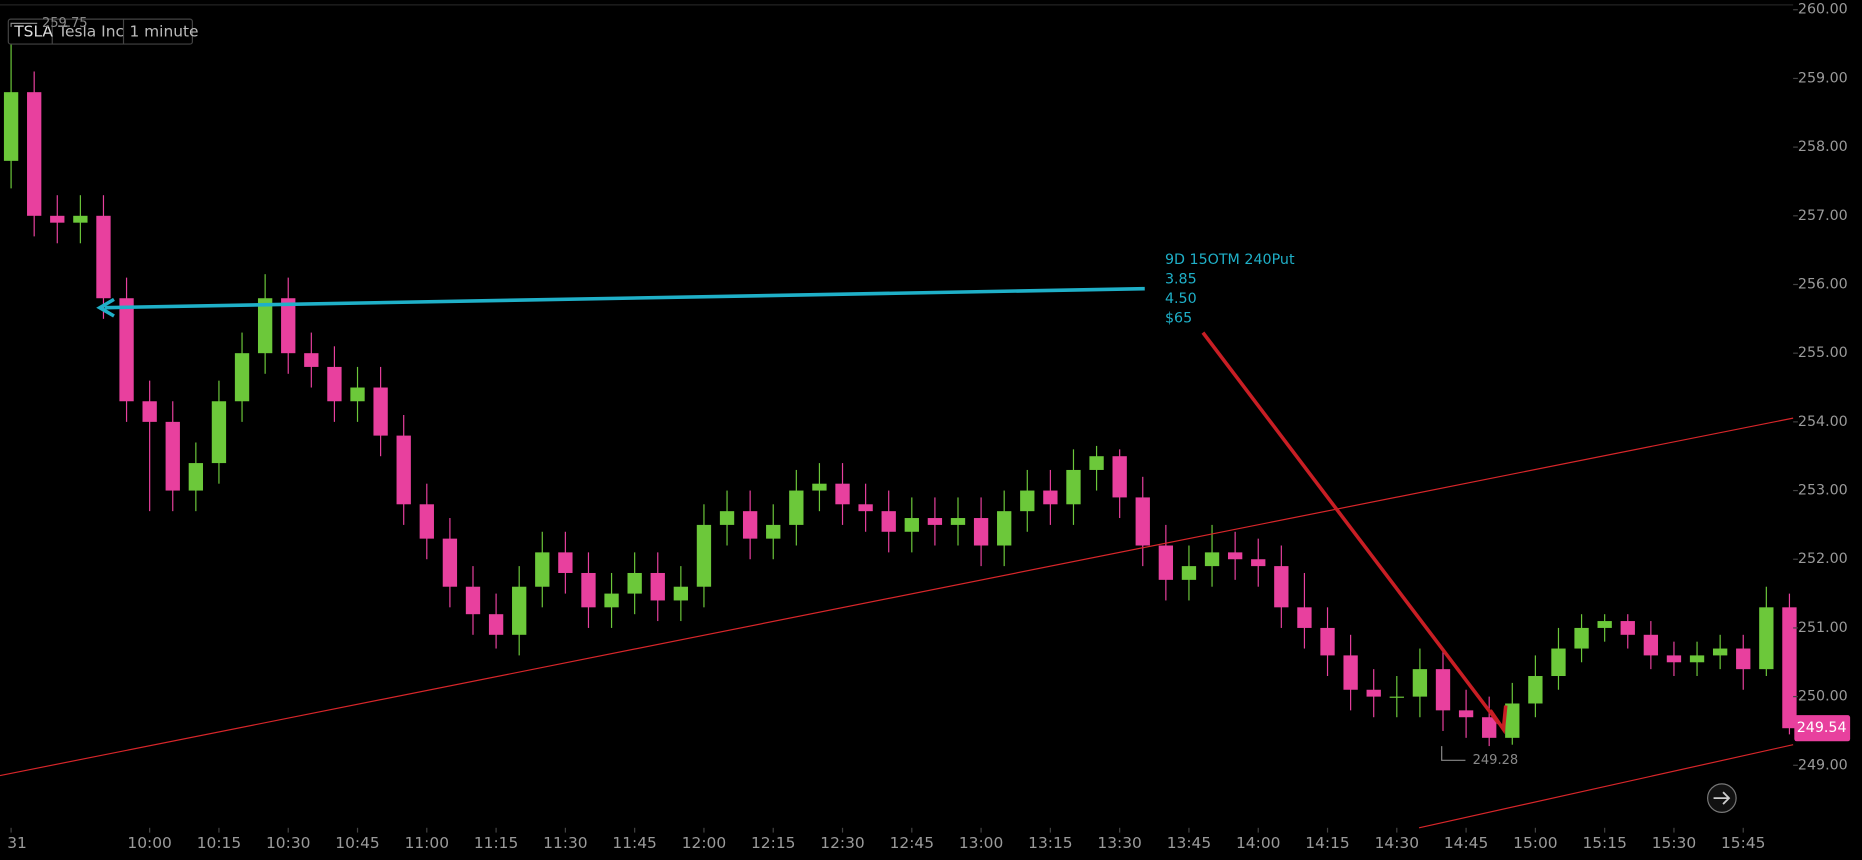 This screenshot has width=1862, height=860. I want to click on arrow-line, so click(624, 298).